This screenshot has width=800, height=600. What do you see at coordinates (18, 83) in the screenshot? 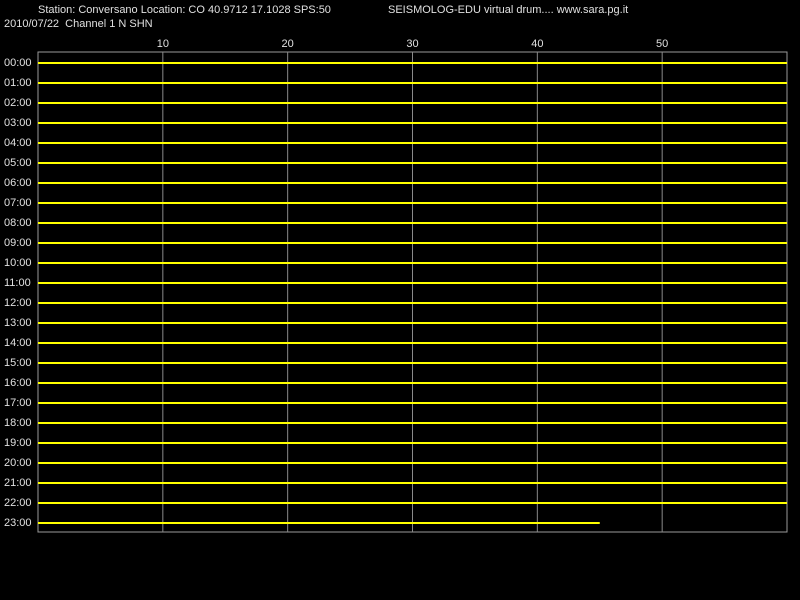
I see `row-label: 01:00` at bounding box center [18, 83].